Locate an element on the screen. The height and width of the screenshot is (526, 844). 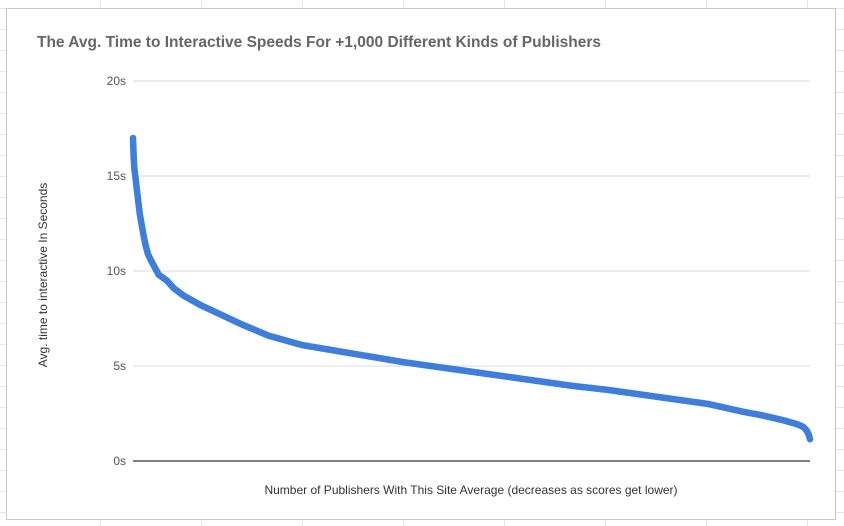
y-tick-label: 15s is located at coordinates (116, 176).